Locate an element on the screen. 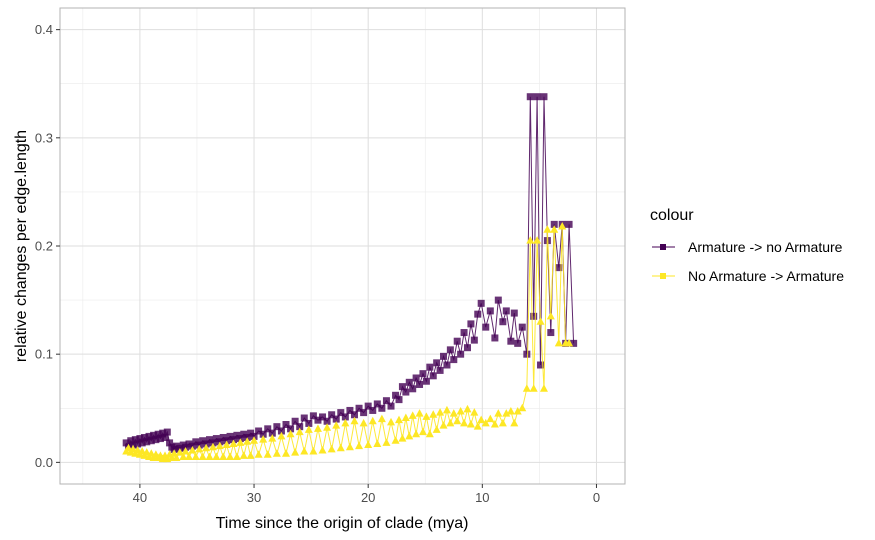  y-tick-label: 0.3 is located at coordinates (44, 137).